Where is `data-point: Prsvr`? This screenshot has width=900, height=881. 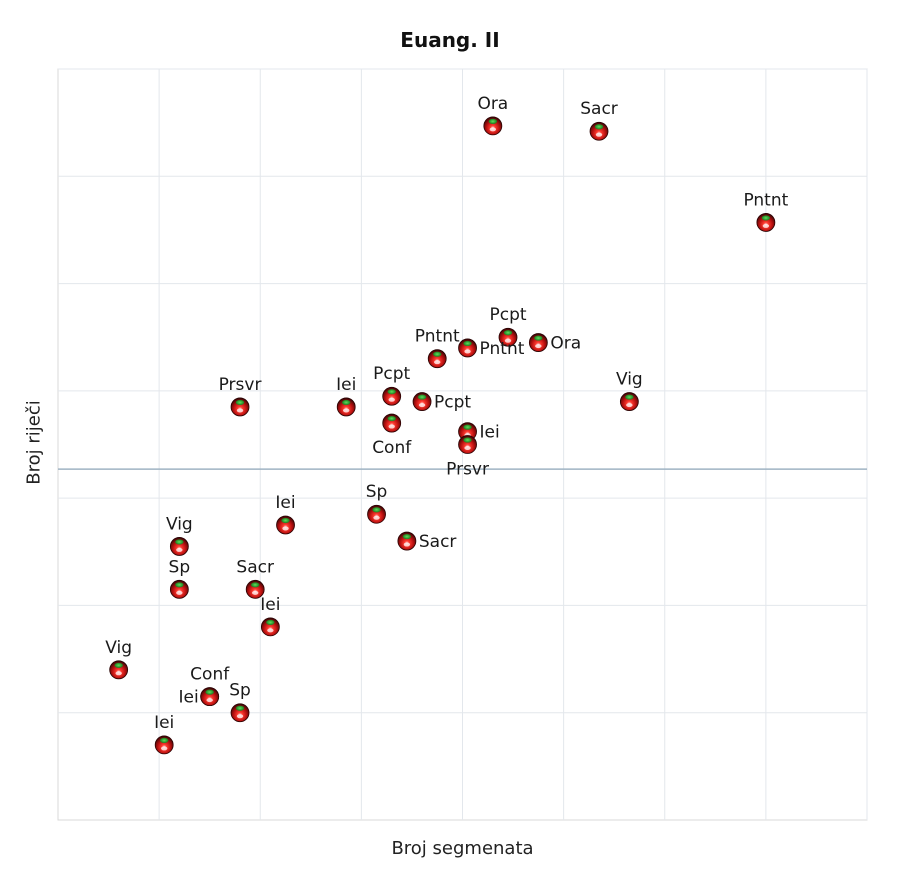 data-point: Prsvr is located at coordinates (240, 396).